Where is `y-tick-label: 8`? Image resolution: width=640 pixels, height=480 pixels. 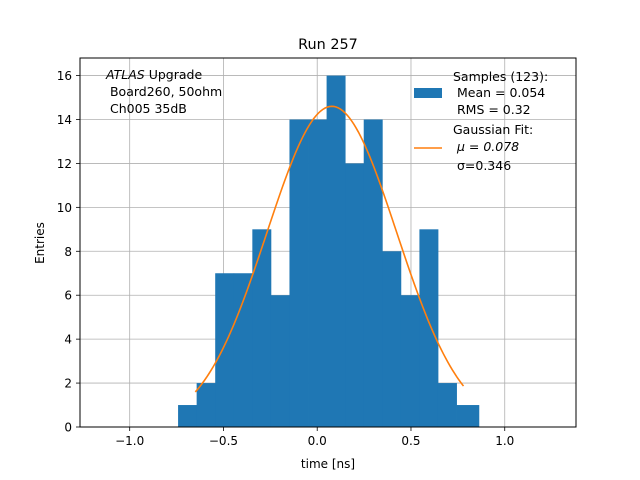
y-tick-label: 8 is located at coordinates (68, 252).